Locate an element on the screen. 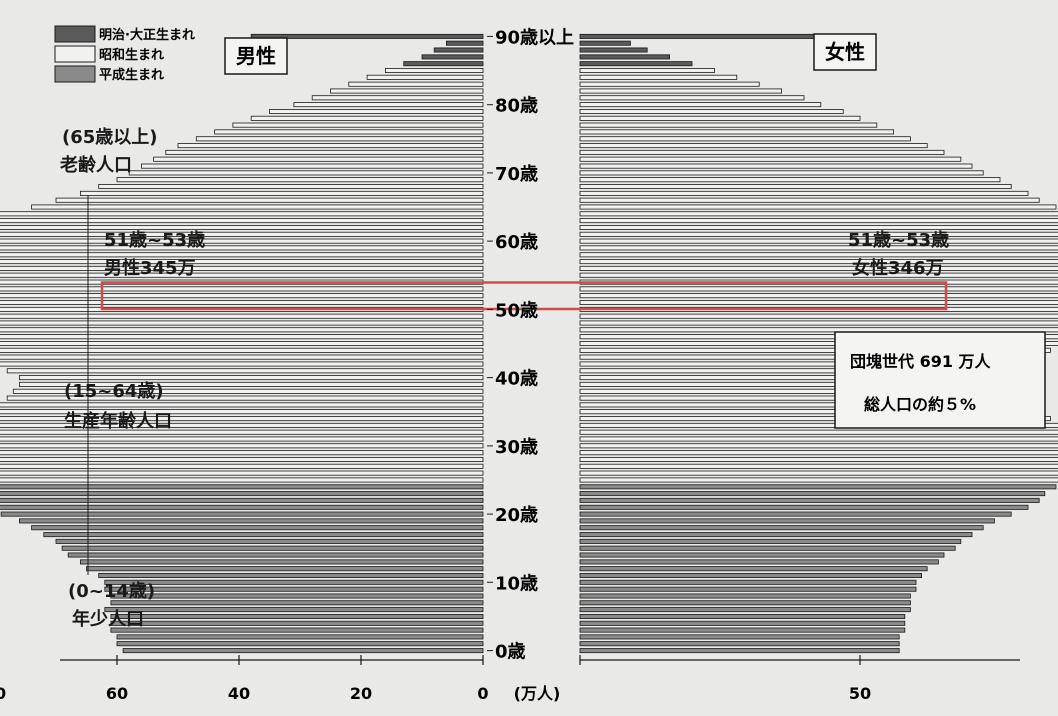 The width and height of the screenshot is (1058, 716). x-tick-label-right-50: 50 is located at coordinates (860, 693).